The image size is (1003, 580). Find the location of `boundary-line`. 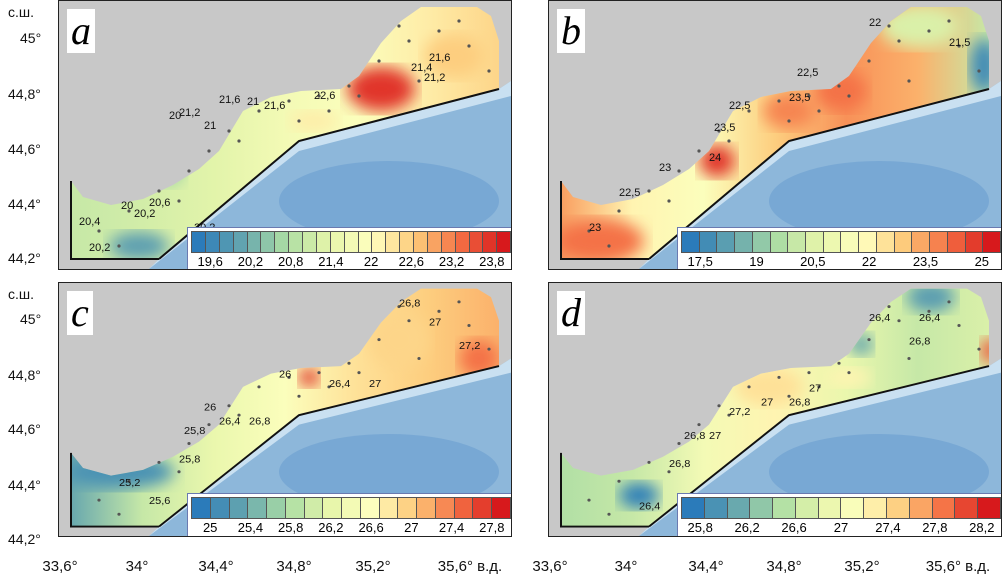

boundary-line is located at coordinates (329, 446).